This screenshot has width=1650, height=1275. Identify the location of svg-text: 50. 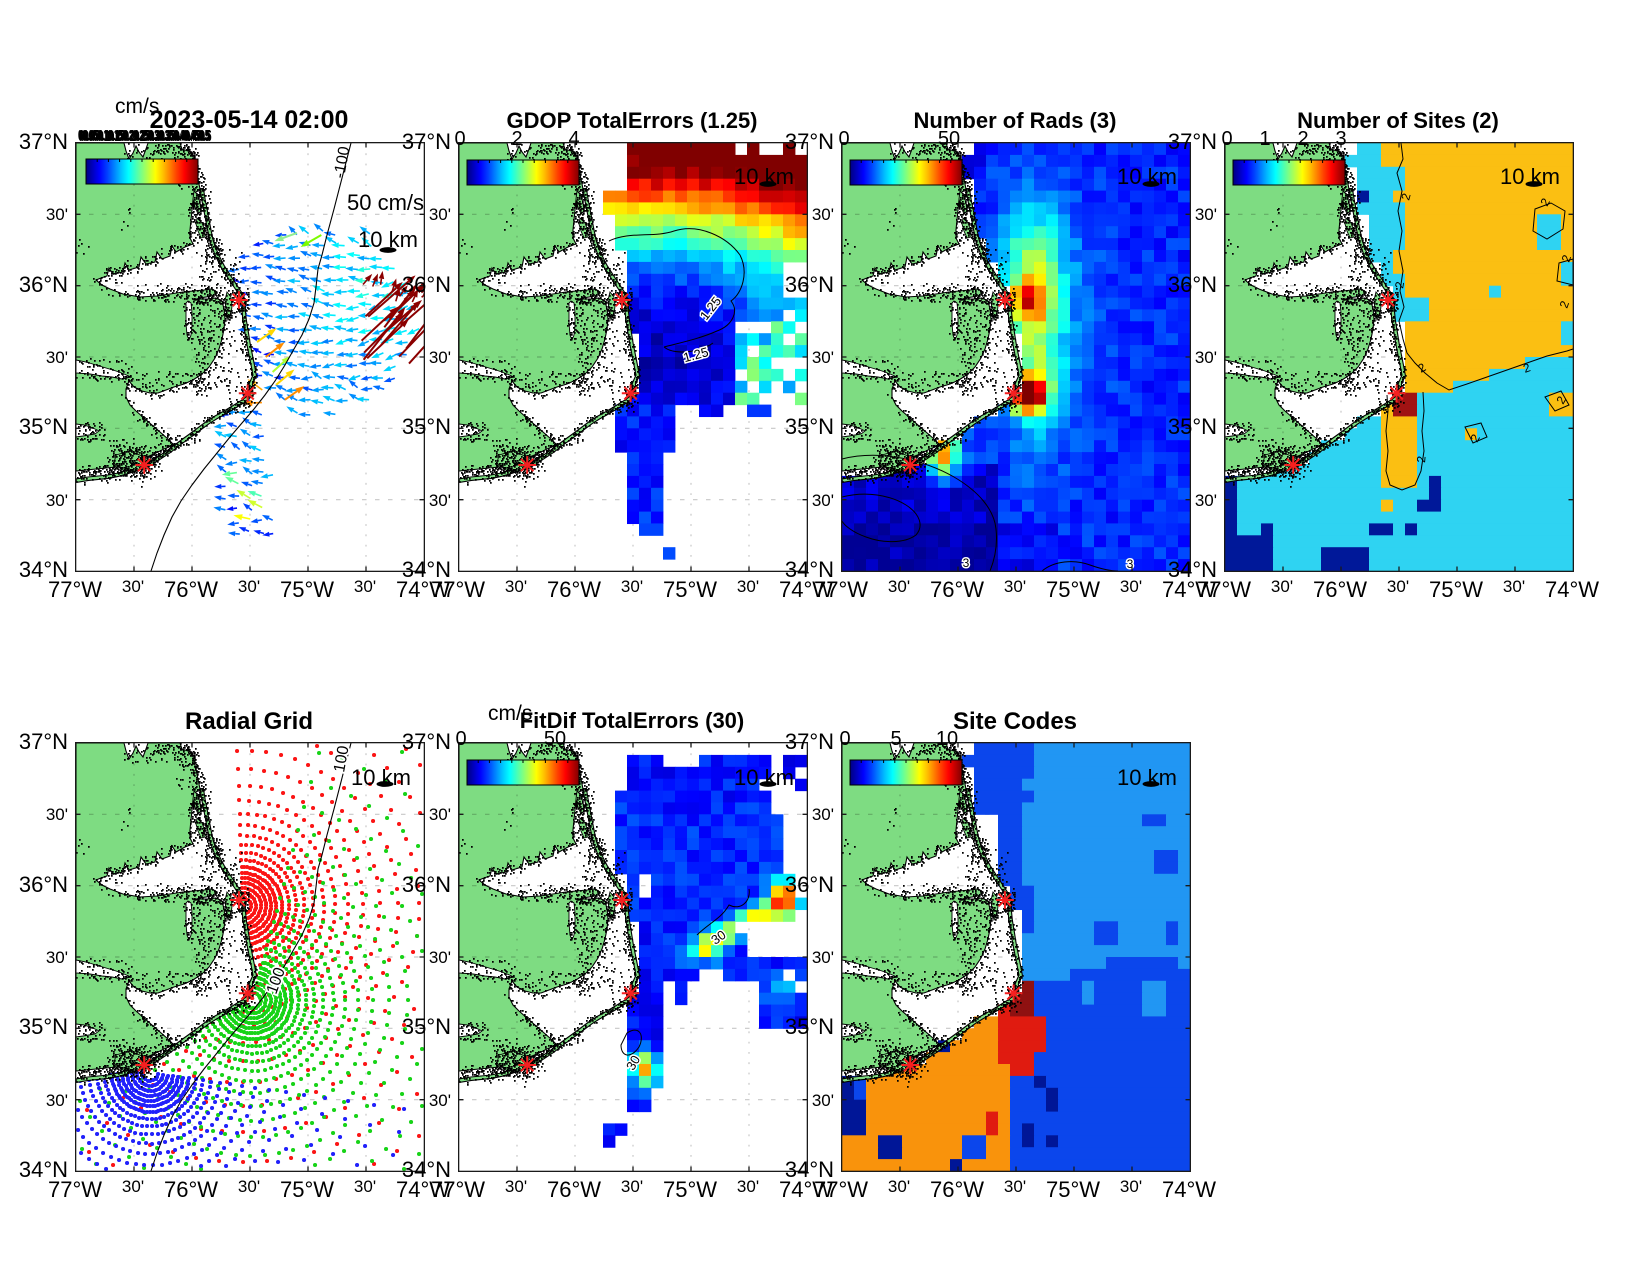
(555, 739).